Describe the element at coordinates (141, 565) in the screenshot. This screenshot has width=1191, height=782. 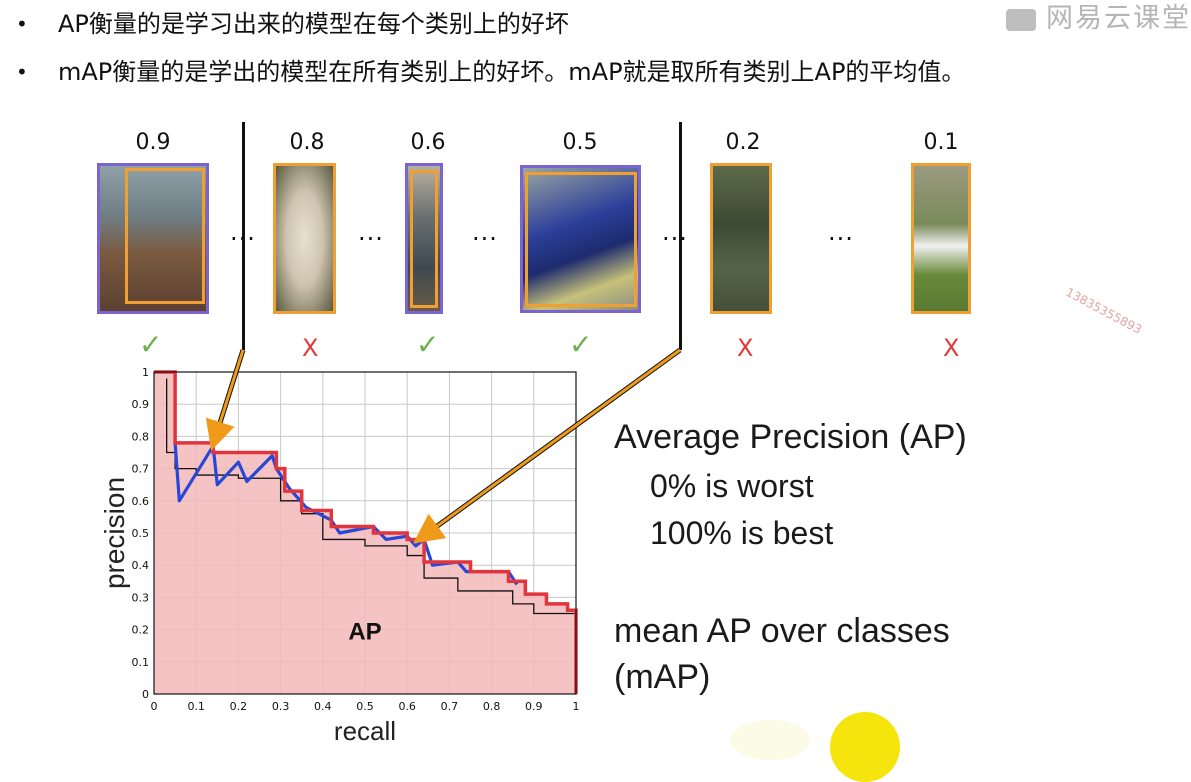
I see `y-tick-label: 0.4` at that location.